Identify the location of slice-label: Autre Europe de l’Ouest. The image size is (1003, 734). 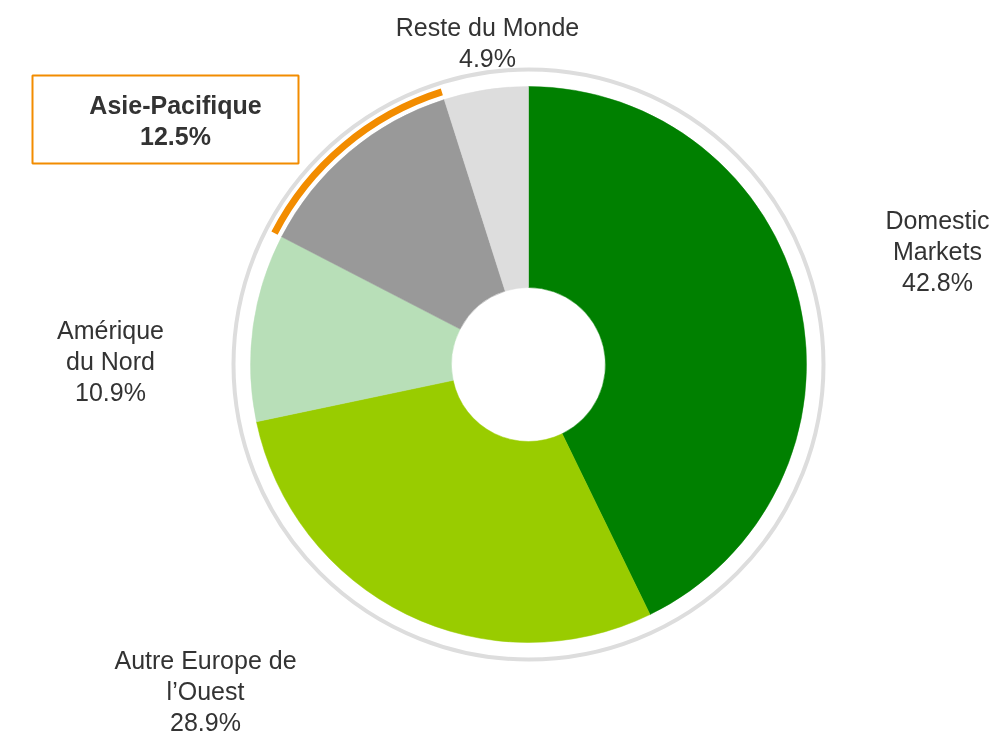
(205, 675).